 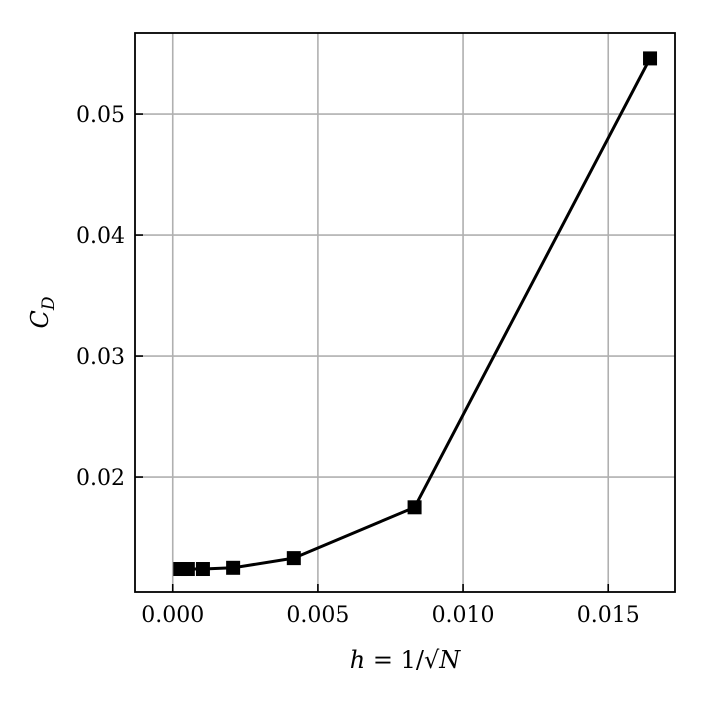 I want to click on x-tick-label: 0.010, so click(x=463, y=615).